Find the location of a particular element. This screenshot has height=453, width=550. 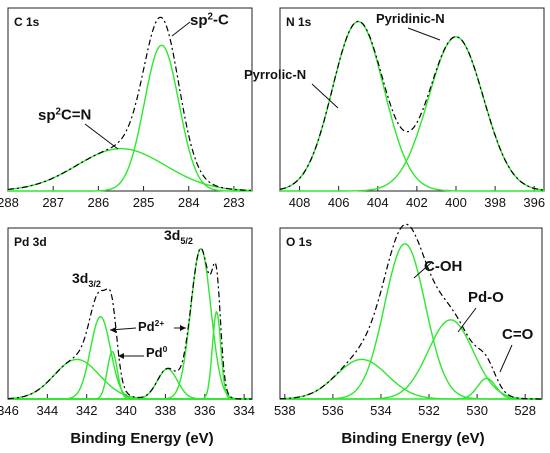

x-tick-label: 530 is located at coordinates (477, 410).